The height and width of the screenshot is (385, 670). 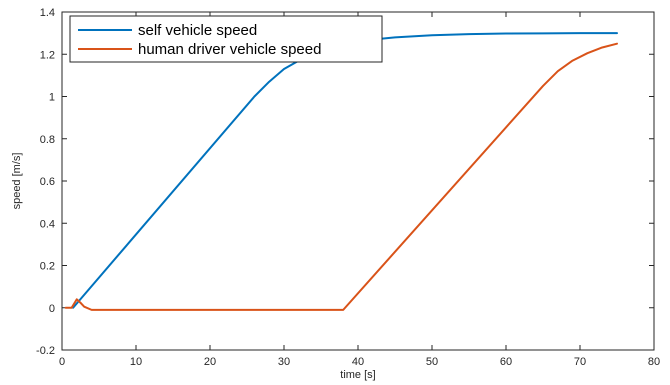 I want to click on y-tick-label: 1.4, so click(x=47, y=13).